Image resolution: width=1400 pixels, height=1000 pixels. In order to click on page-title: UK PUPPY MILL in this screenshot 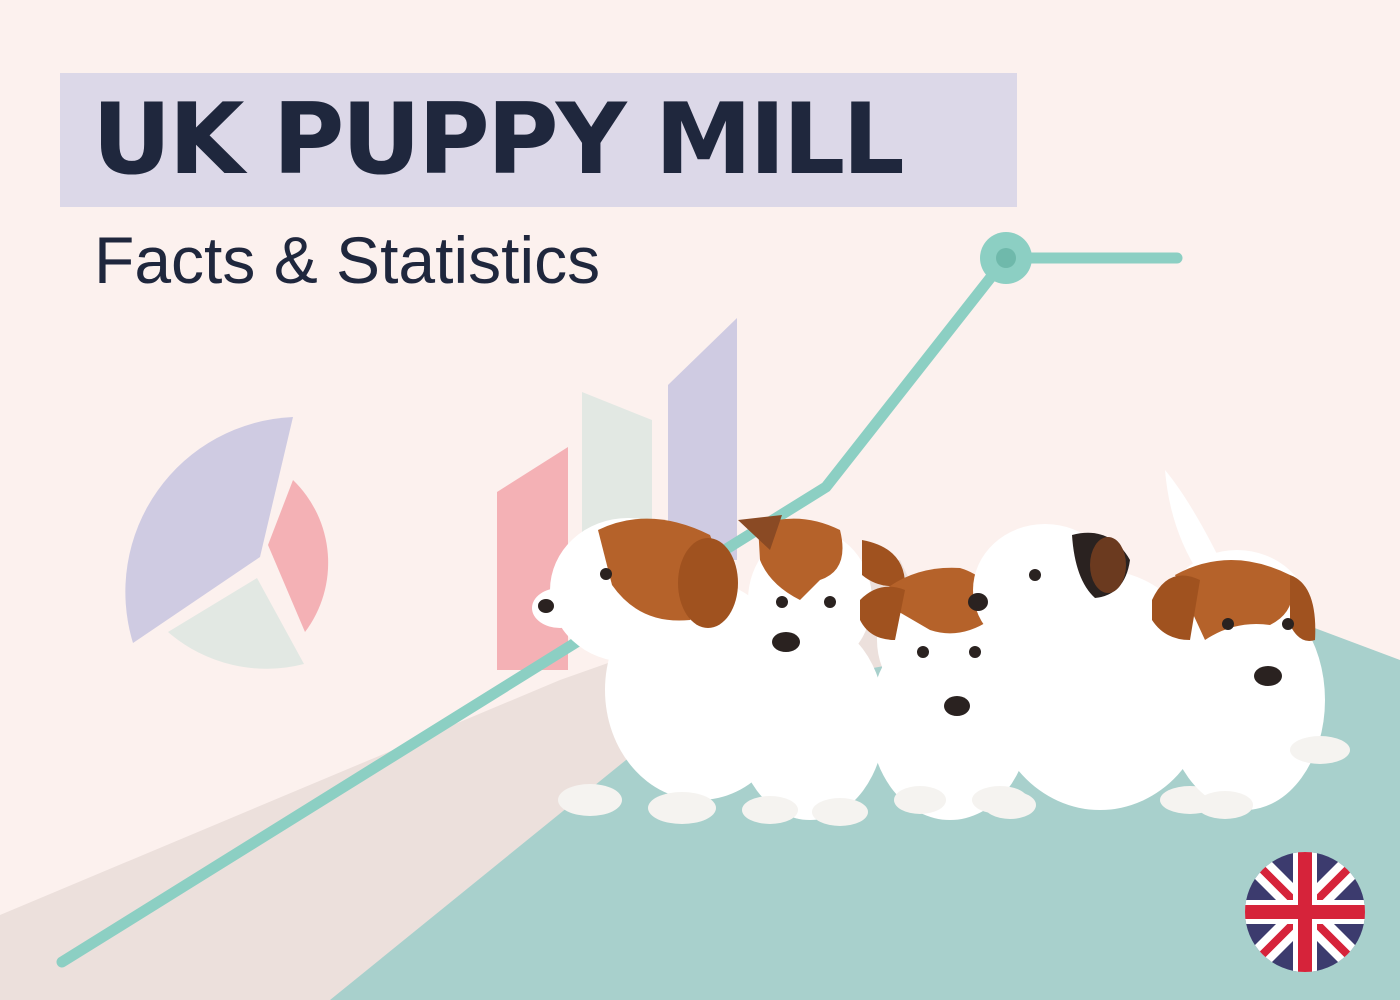, I will do `click(498, 140)`.